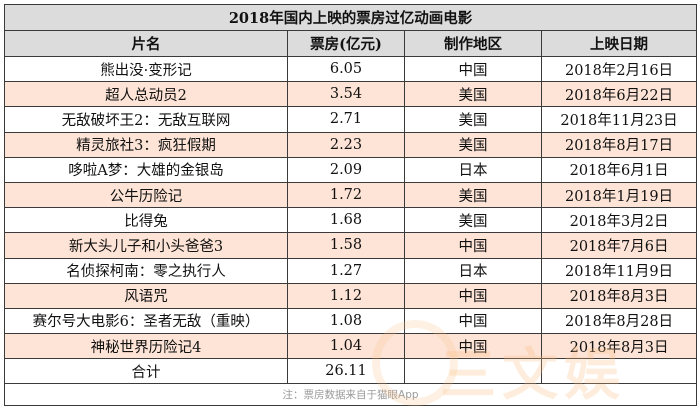 The image size is (700, 417). I want to click on header-box-office: 票房(亿元), so click(346, 43).